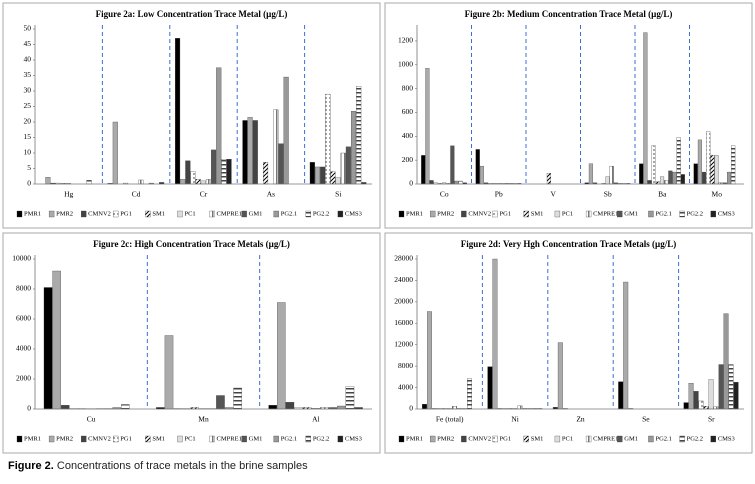 This screenshot has width=755, height=484. Describe the element at coordinates (136, 194) in the screenshot. I see `x-tick-label: Cd` at that location.